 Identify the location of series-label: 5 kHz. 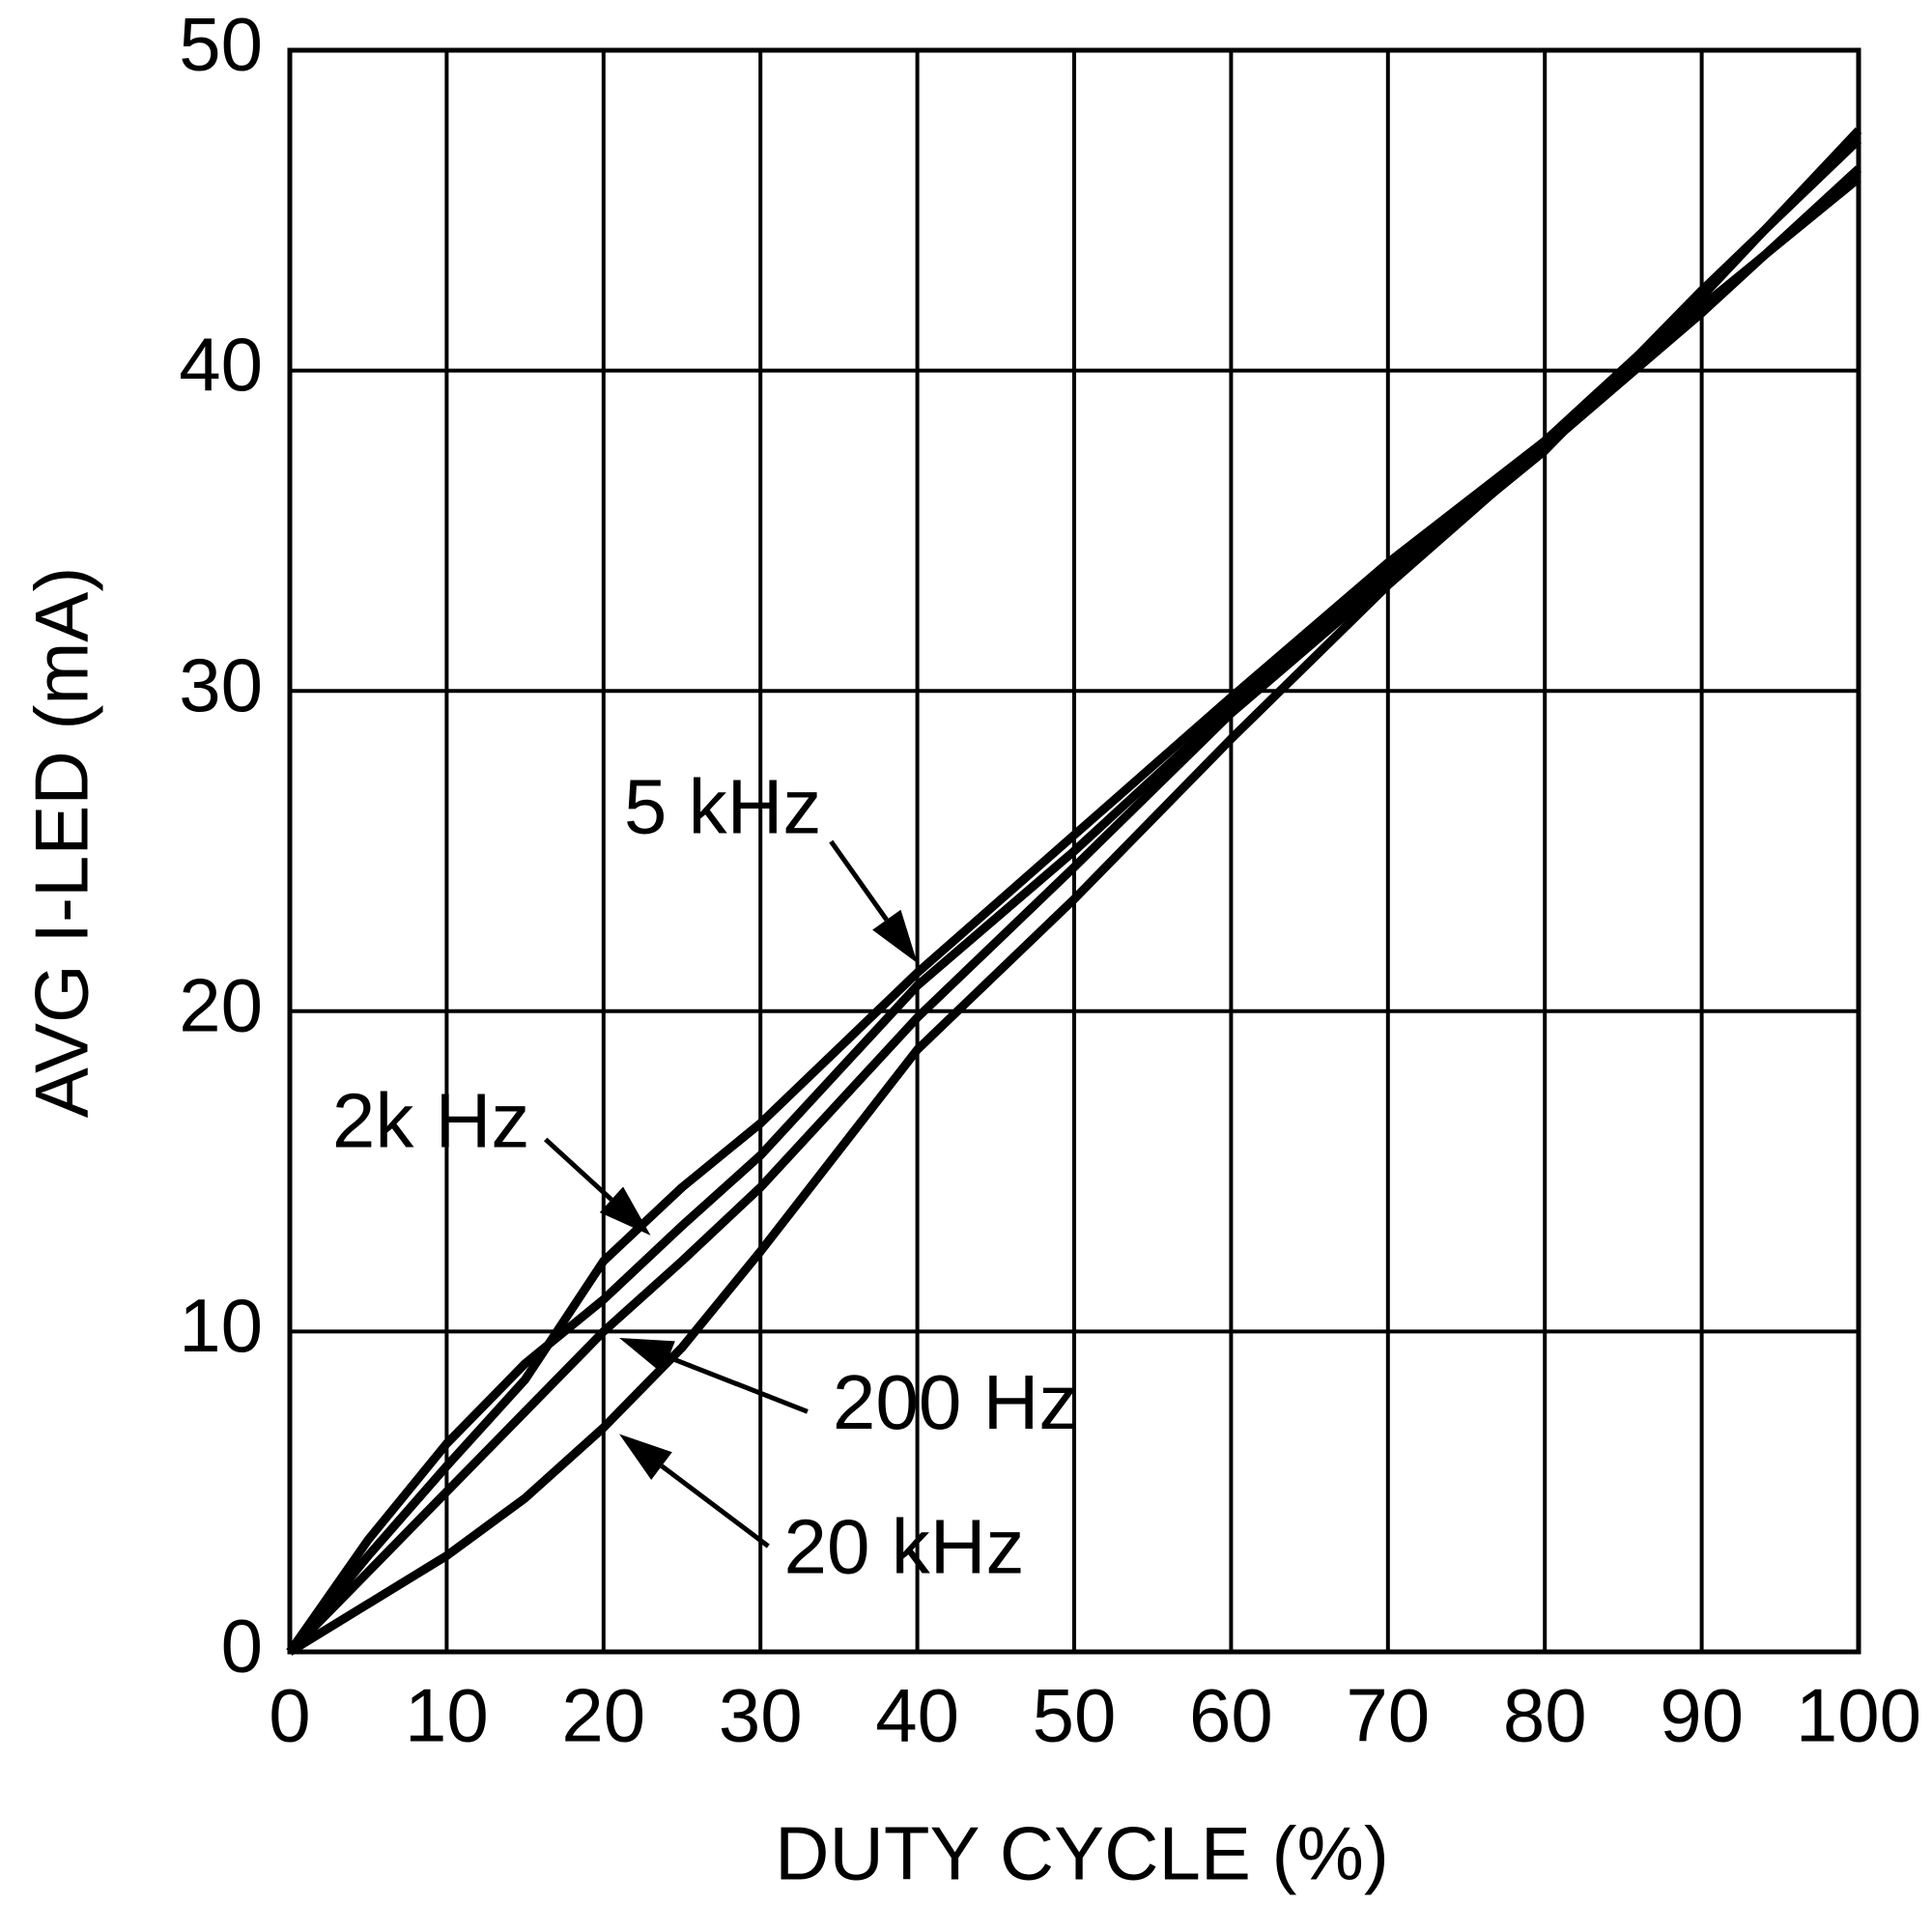
(723, 806).